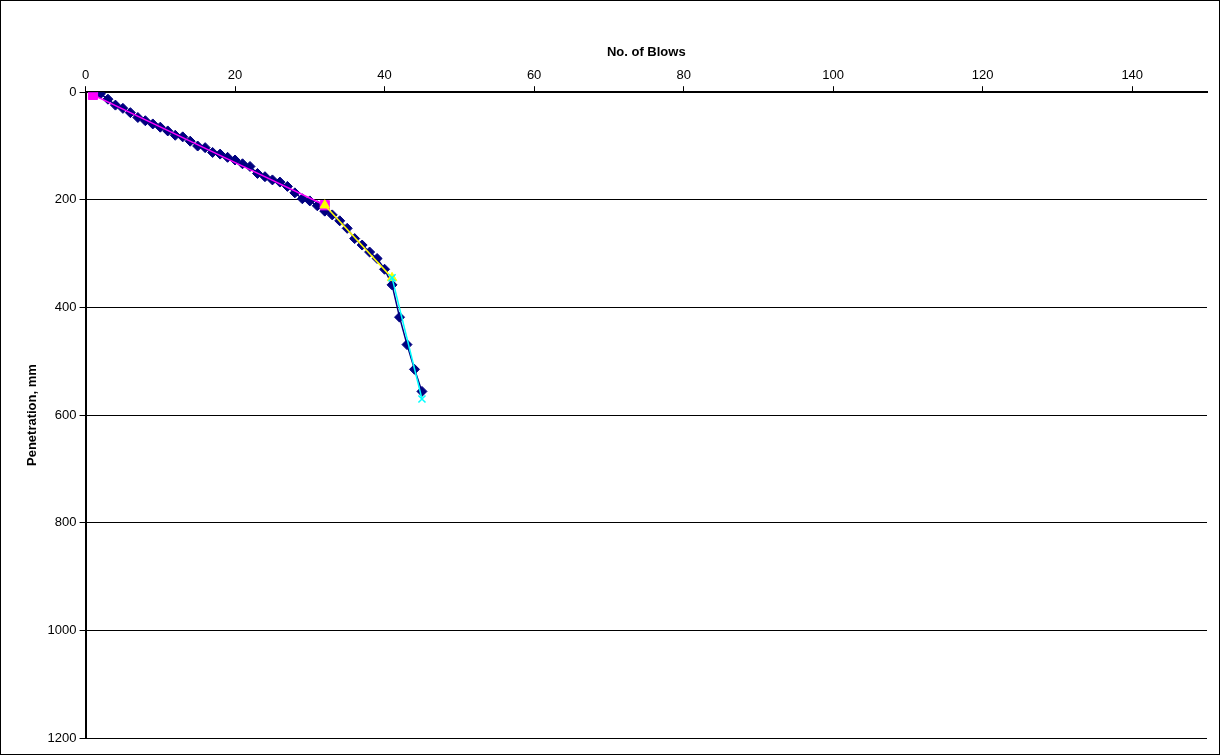 The height and width of the screenshot is (755, 1220). Describe the element at coordinates (384, 74) in the screenshot. I see `x-tick-label: 40` at that location.